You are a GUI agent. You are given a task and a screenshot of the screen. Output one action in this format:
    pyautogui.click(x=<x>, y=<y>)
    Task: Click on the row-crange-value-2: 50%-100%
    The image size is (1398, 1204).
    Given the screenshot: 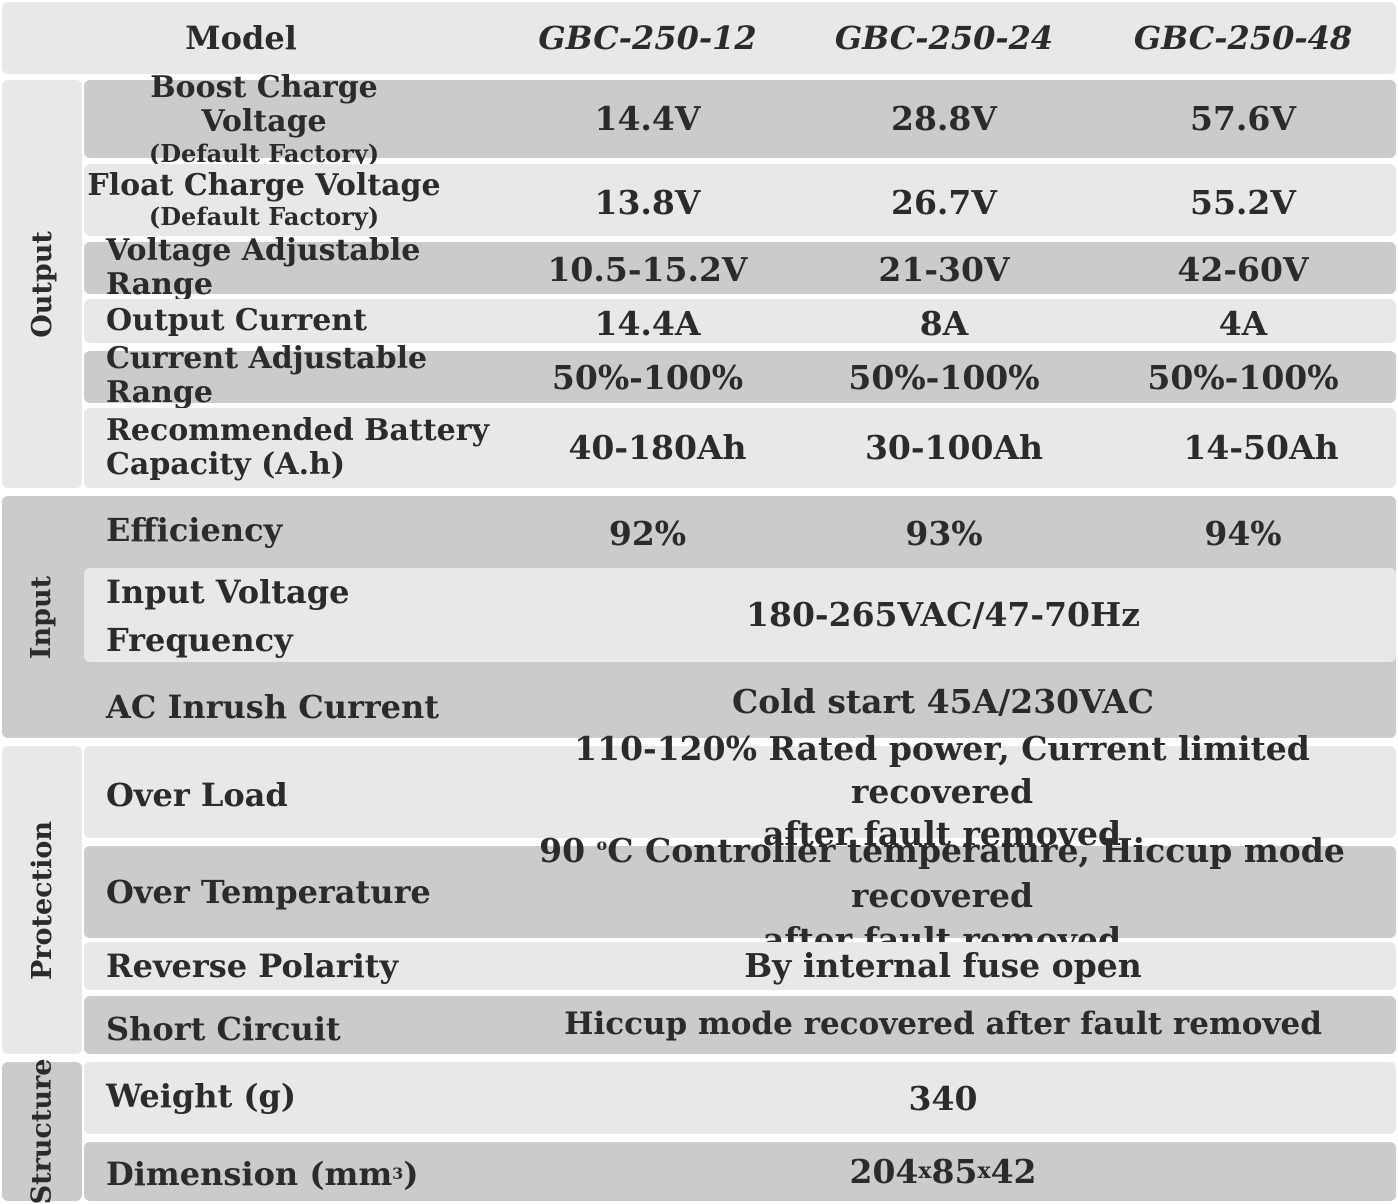 What is the action you would take?
    pyautogui.click(x=944, y=378)
    